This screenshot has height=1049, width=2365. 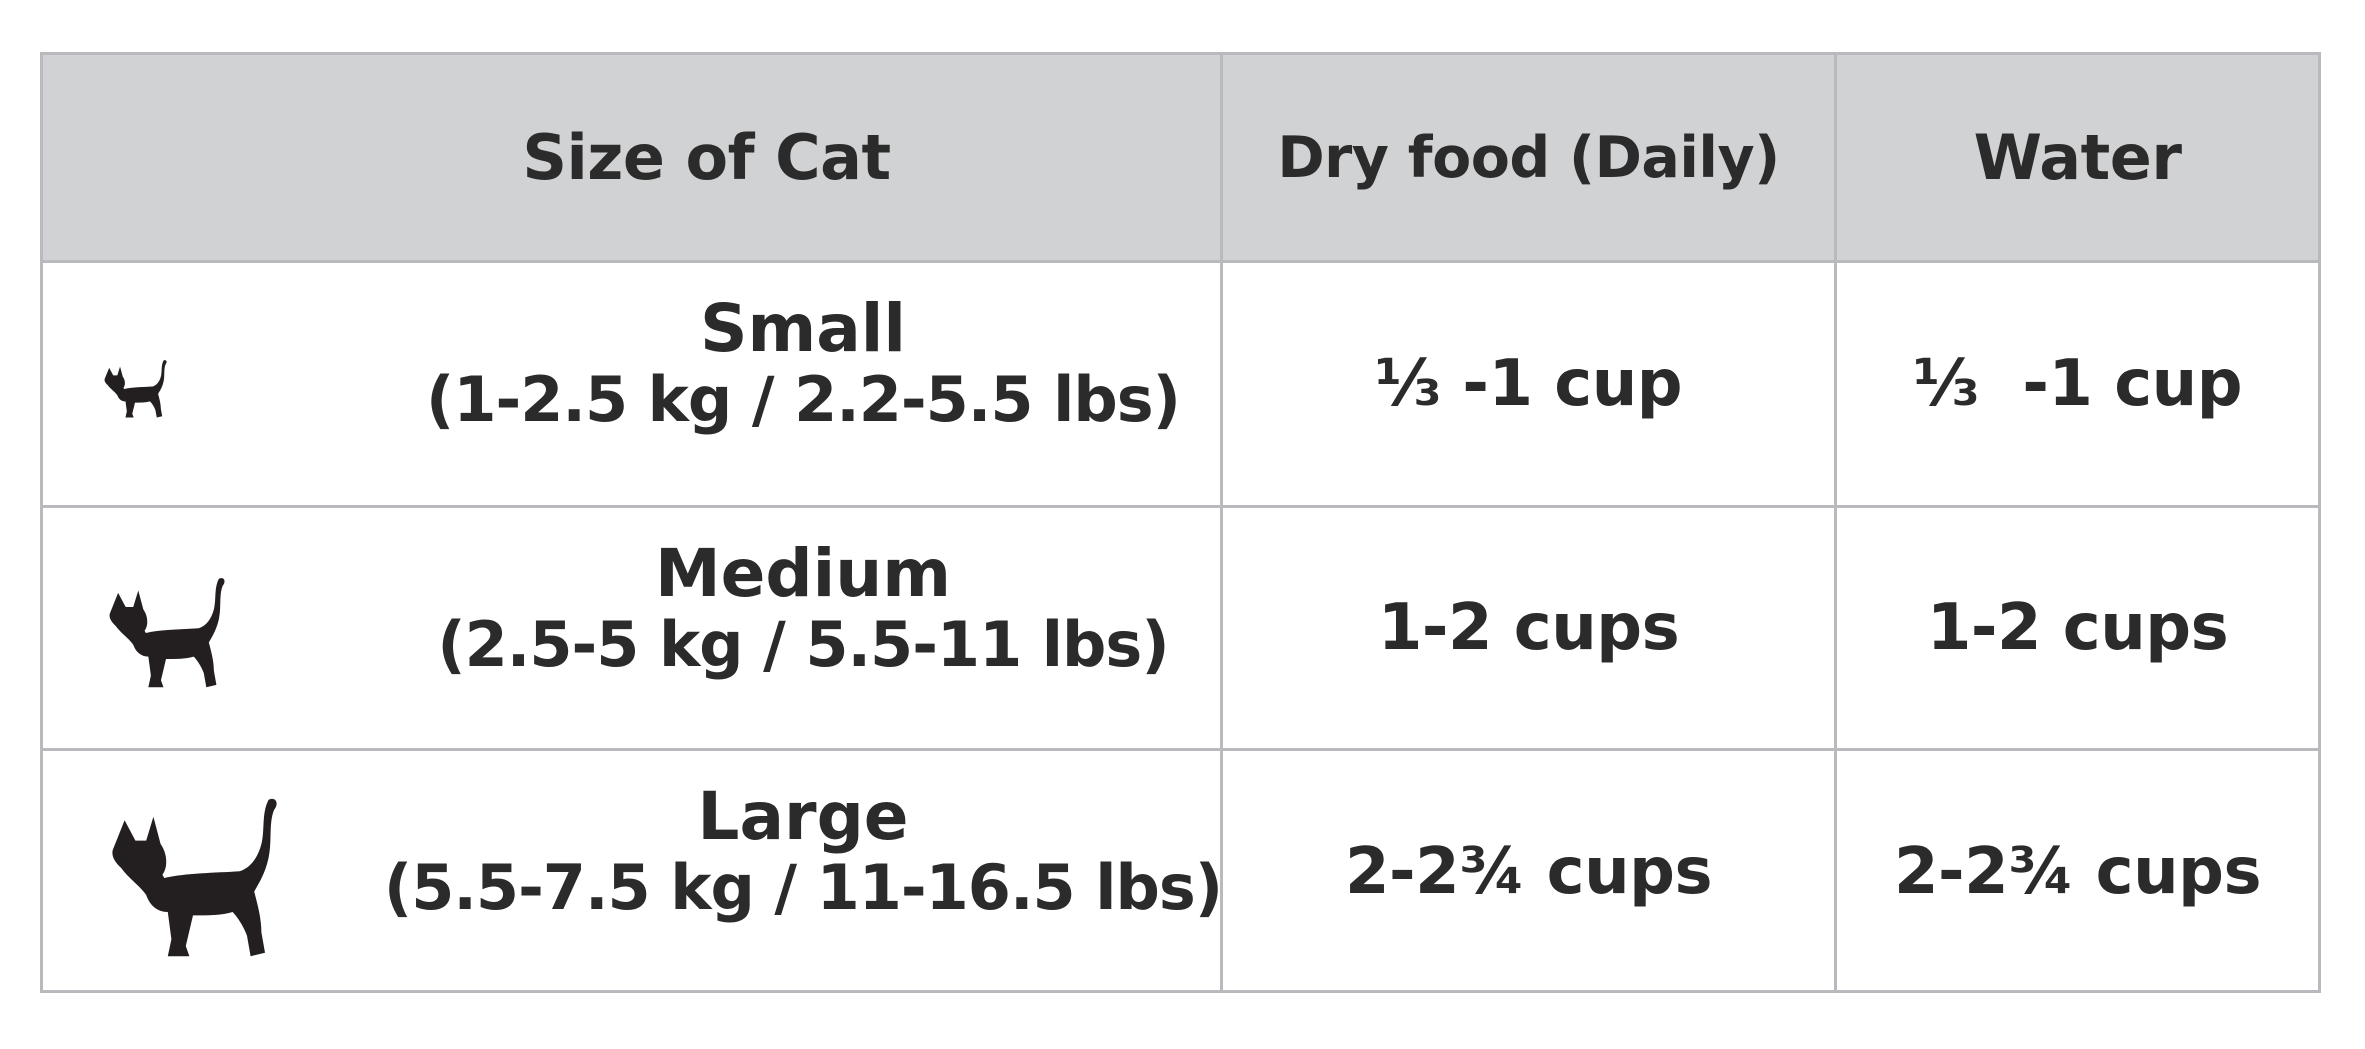 What do you see at coordinates (706, 157) in the screenshot?
I see `header-size-of-cat: Size of Cat` at bounding box center [706, 157].